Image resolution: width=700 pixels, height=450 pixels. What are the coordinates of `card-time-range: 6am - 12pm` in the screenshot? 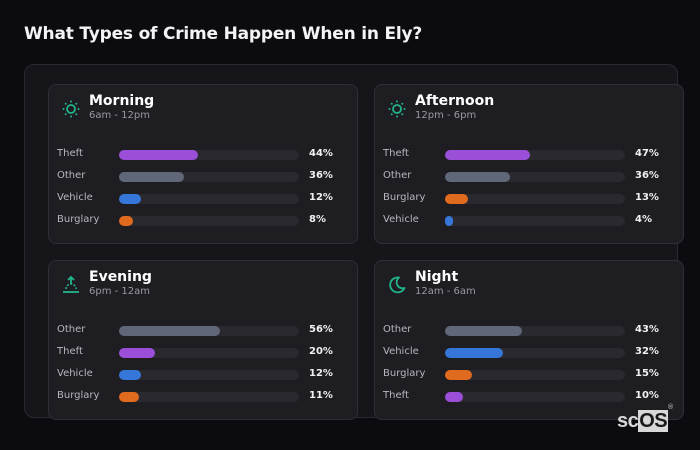 It's located at (120, 115).